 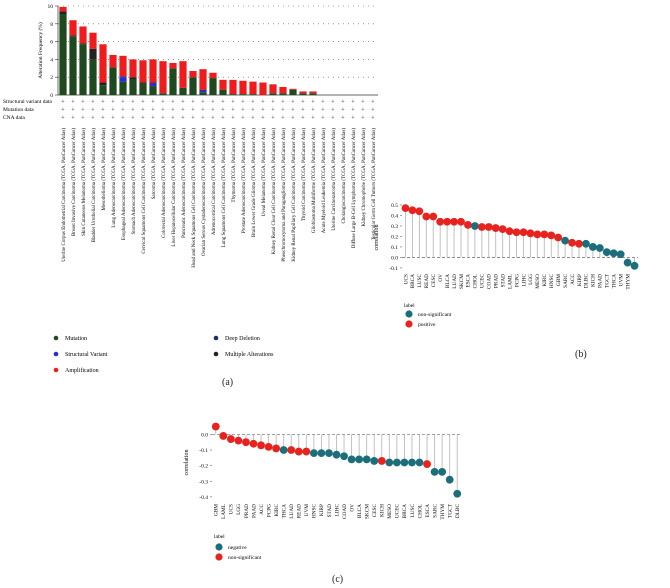 What do you see at coordinates (330, 511) in the screenshot?
I see `x-tick-label: STAD` at bounding box center [330, 511].